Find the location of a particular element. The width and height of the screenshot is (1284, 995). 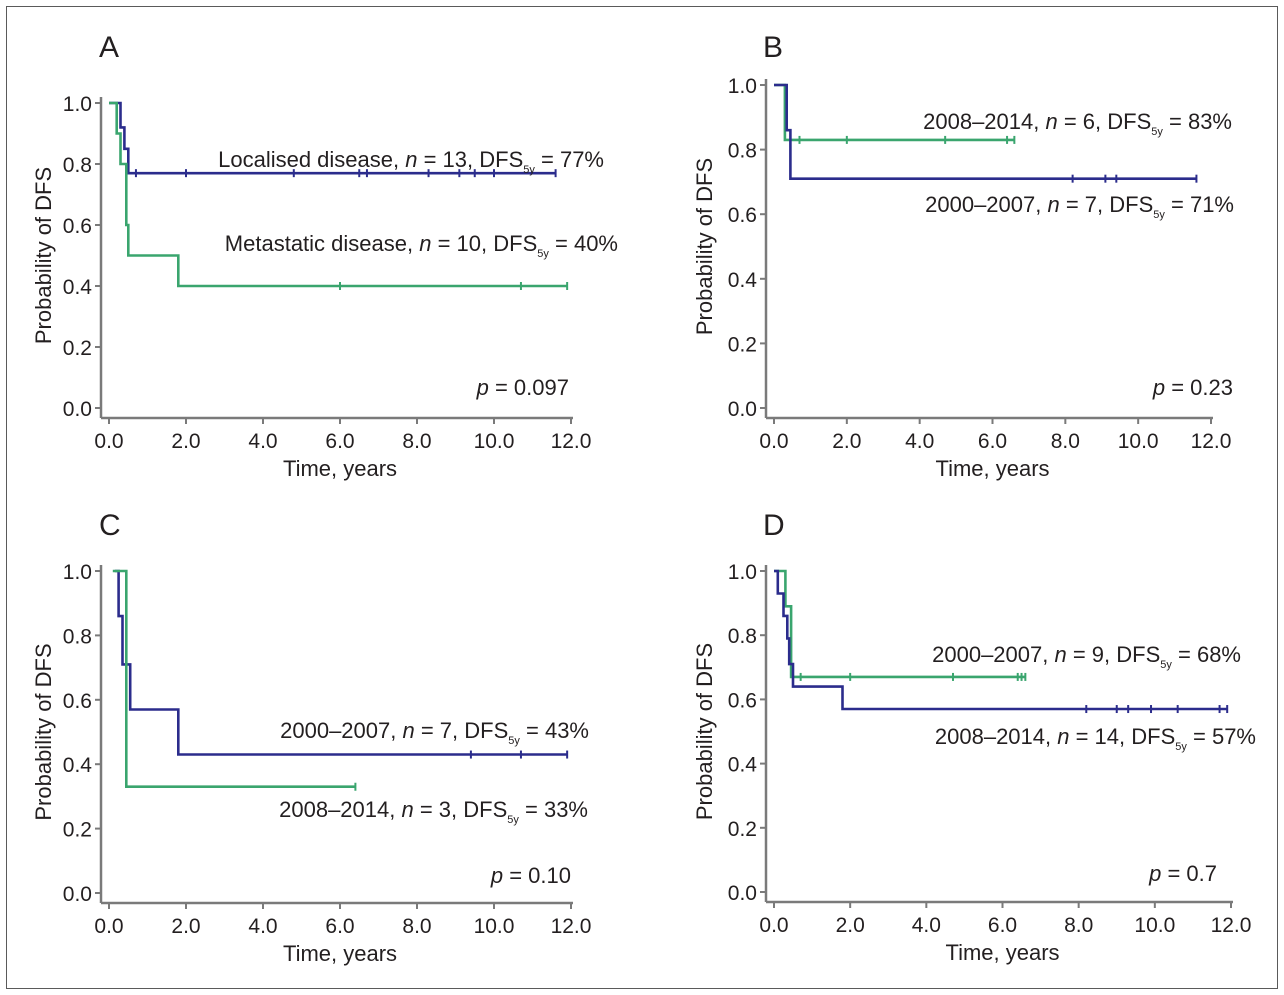

p-value-label: p = 0.10 is located at coordinates (530, 875).